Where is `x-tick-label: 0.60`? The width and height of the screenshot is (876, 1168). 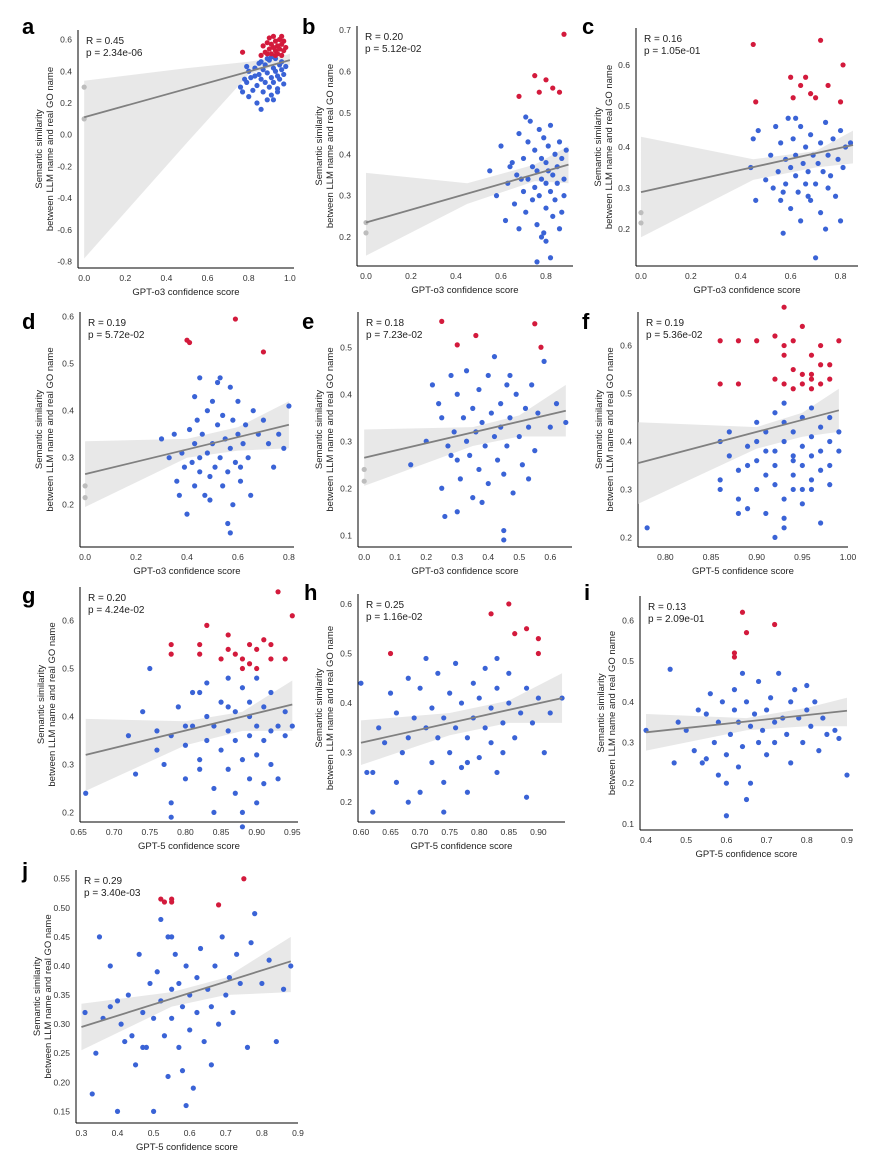
x-tick-label: 0.60 is located at coordinates (361, 832).